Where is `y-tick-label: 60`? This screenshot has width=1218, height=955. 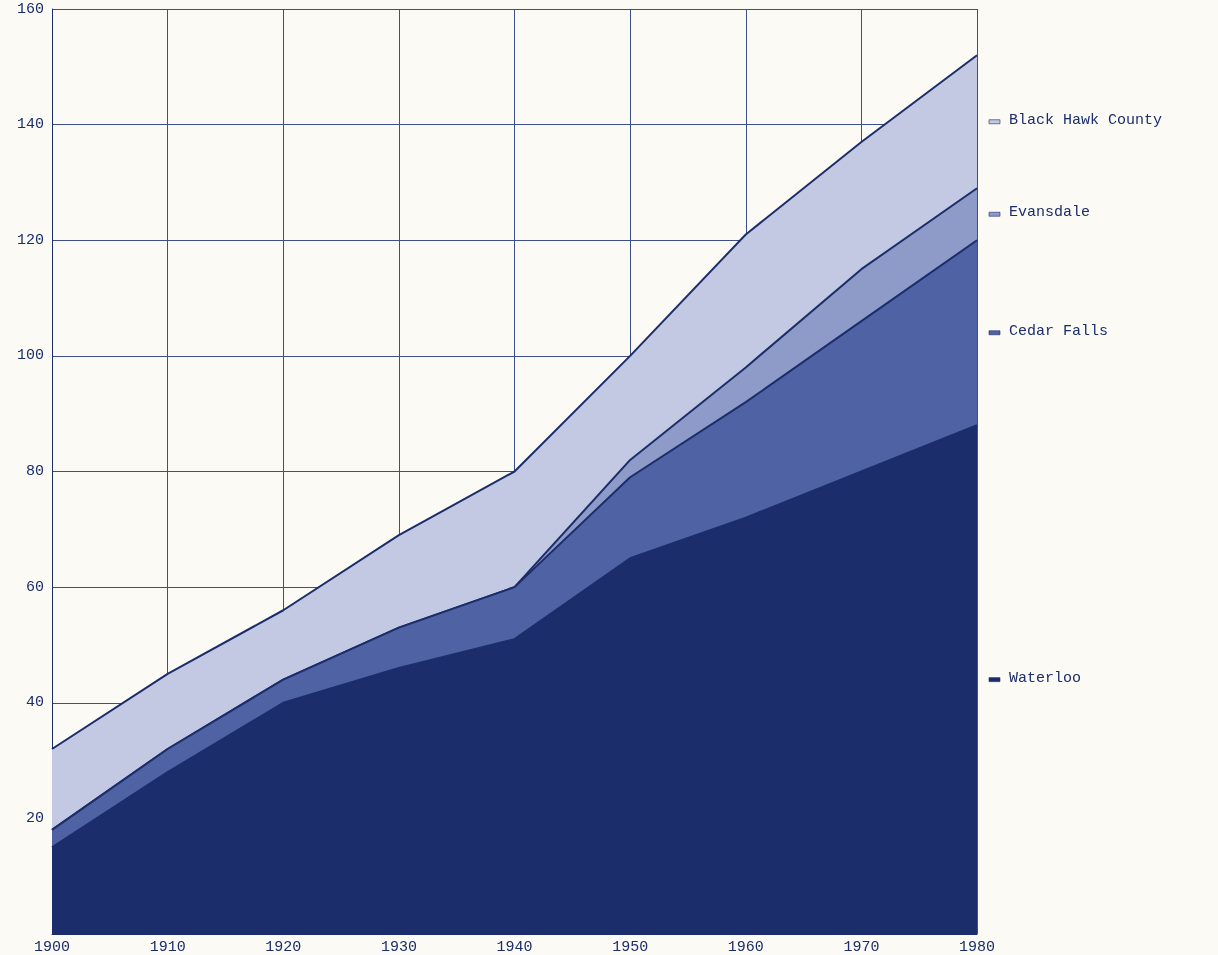
y-tick-label: 60 is located at coordinates (34, 587).